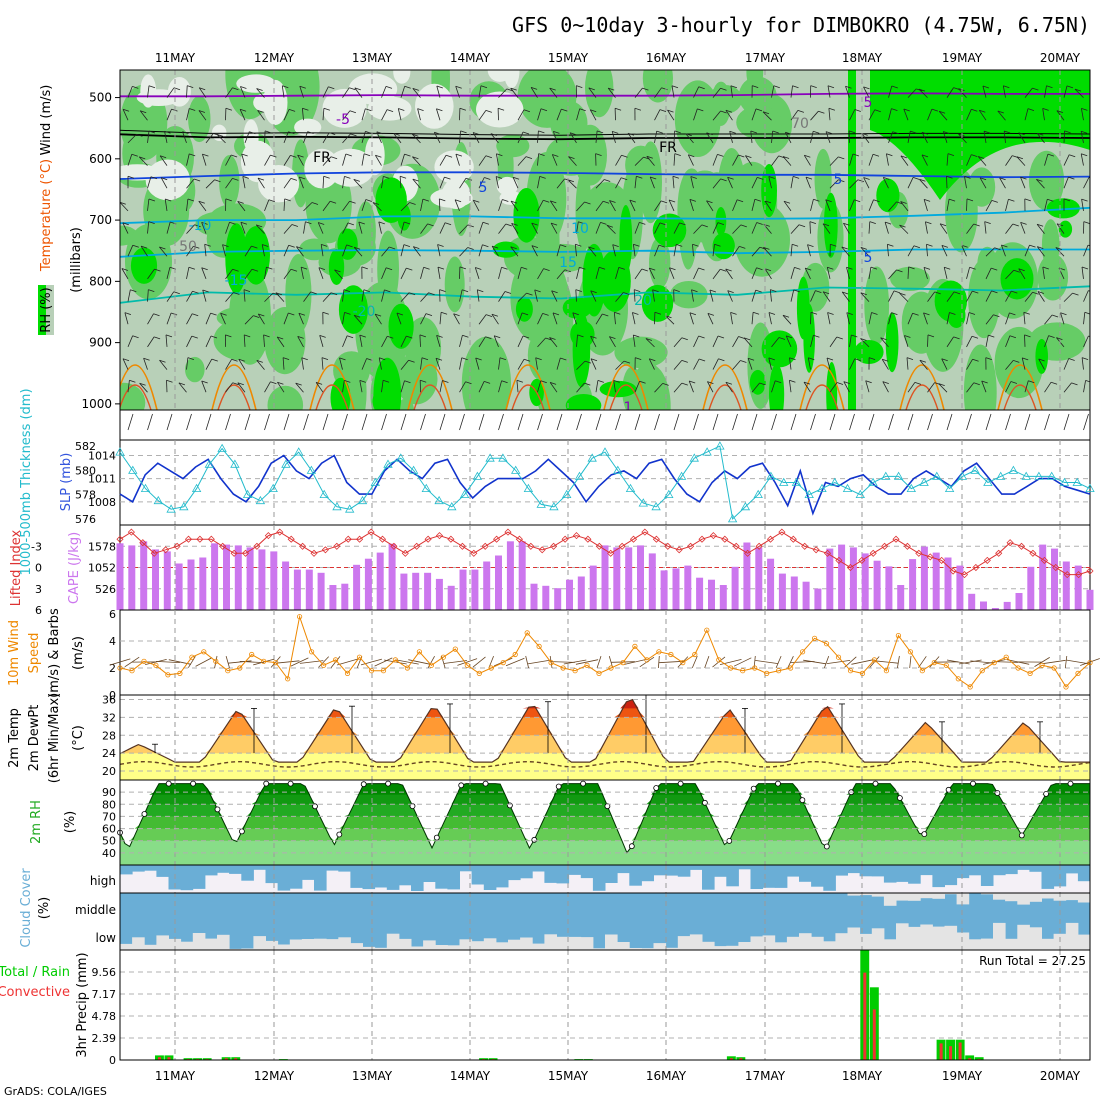 The height and width of the screenshot is (1100, 1100). I want to click on rh-patch-wet, so click(769, 191).